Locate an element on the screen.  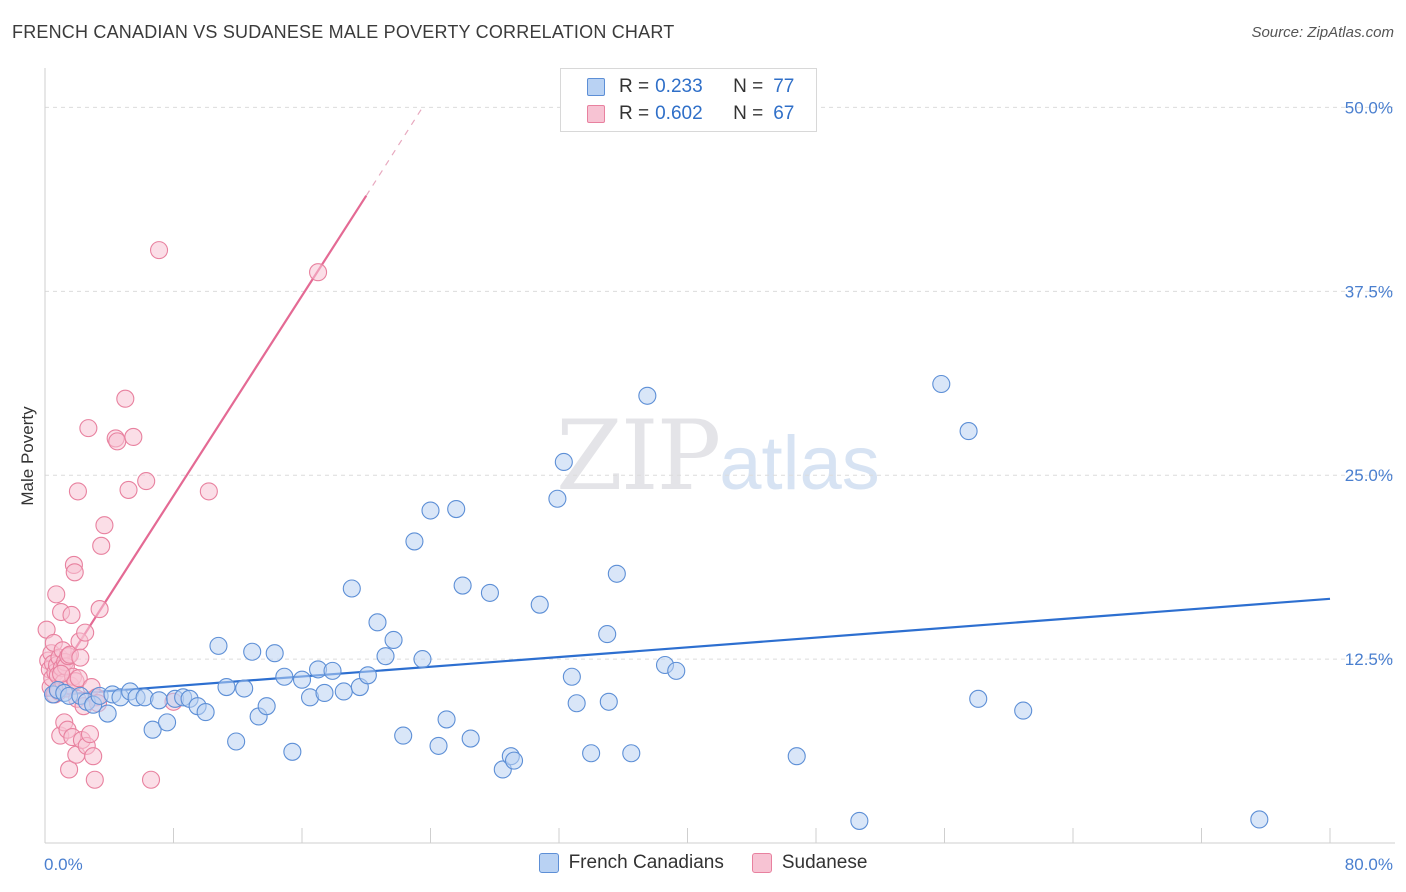
legend-row-sudanese: R = 0.602 N = 67 is located at coordinates (690, 114).